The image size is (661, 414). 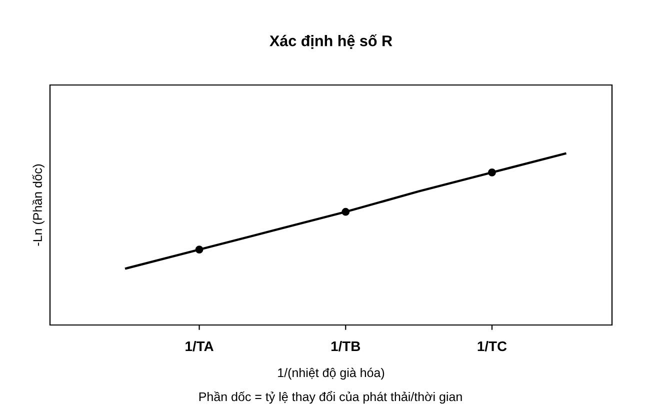 What do you see at coordinates (492, 346) in the screenshot?
I see `x-tick-label: 1/TC` at bounding box center [492, 346].